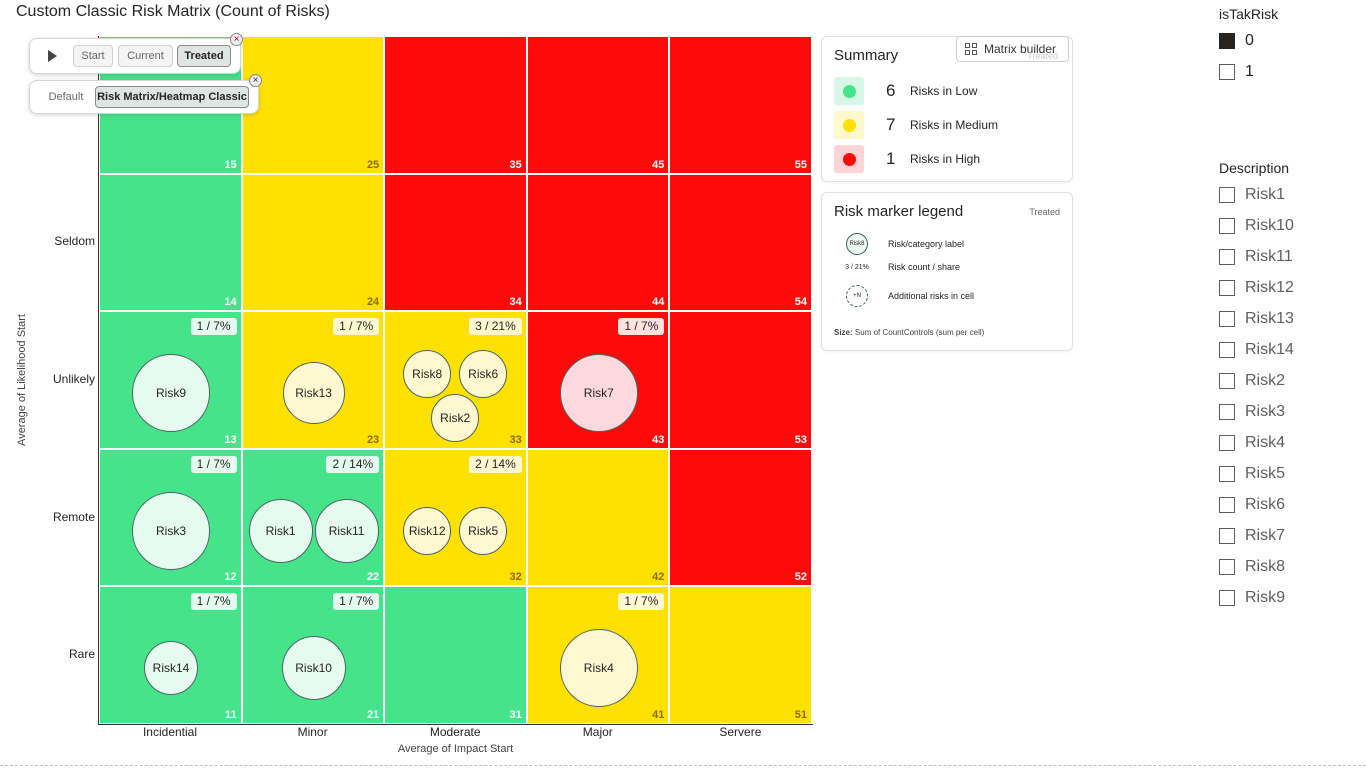  I want to click on matrix-cell-33: 33 3 / 21% Risk8 Risk6 Risk2, so click(455, 380).